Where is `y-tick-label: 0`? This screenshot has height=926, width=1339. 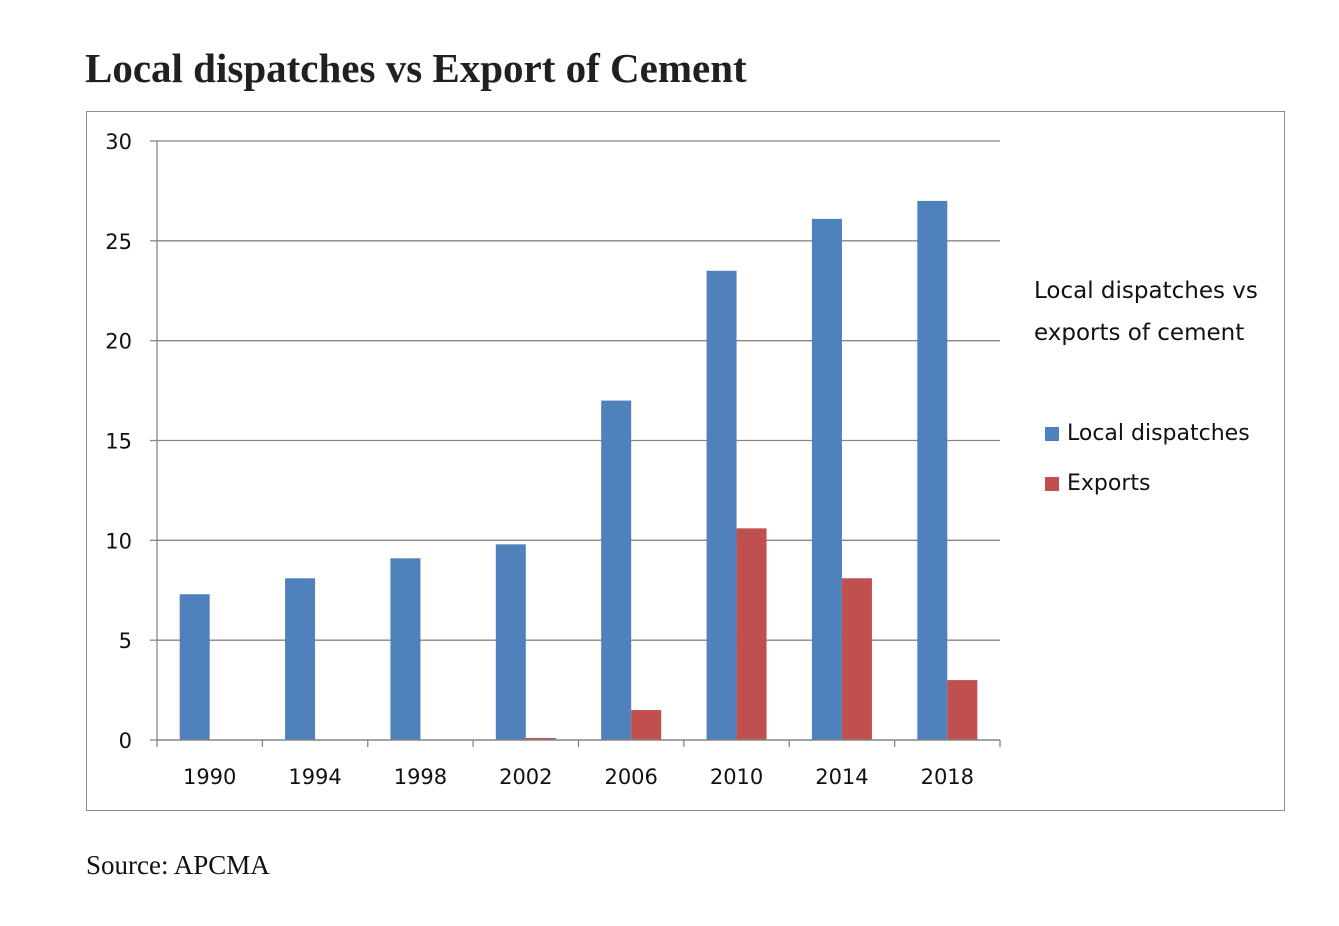 y-tick-label: 0 is located at coordinates (125, 741).